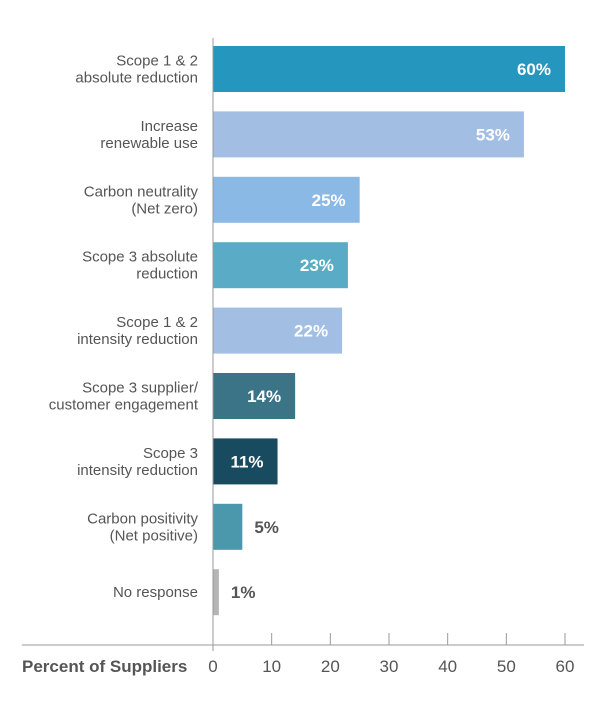 The width and height of the screenshot is (600, 726). What do you see at coordinates (155, 592) in the screenshot?
I see `category-label: No response` at bounding box center [155, 592].